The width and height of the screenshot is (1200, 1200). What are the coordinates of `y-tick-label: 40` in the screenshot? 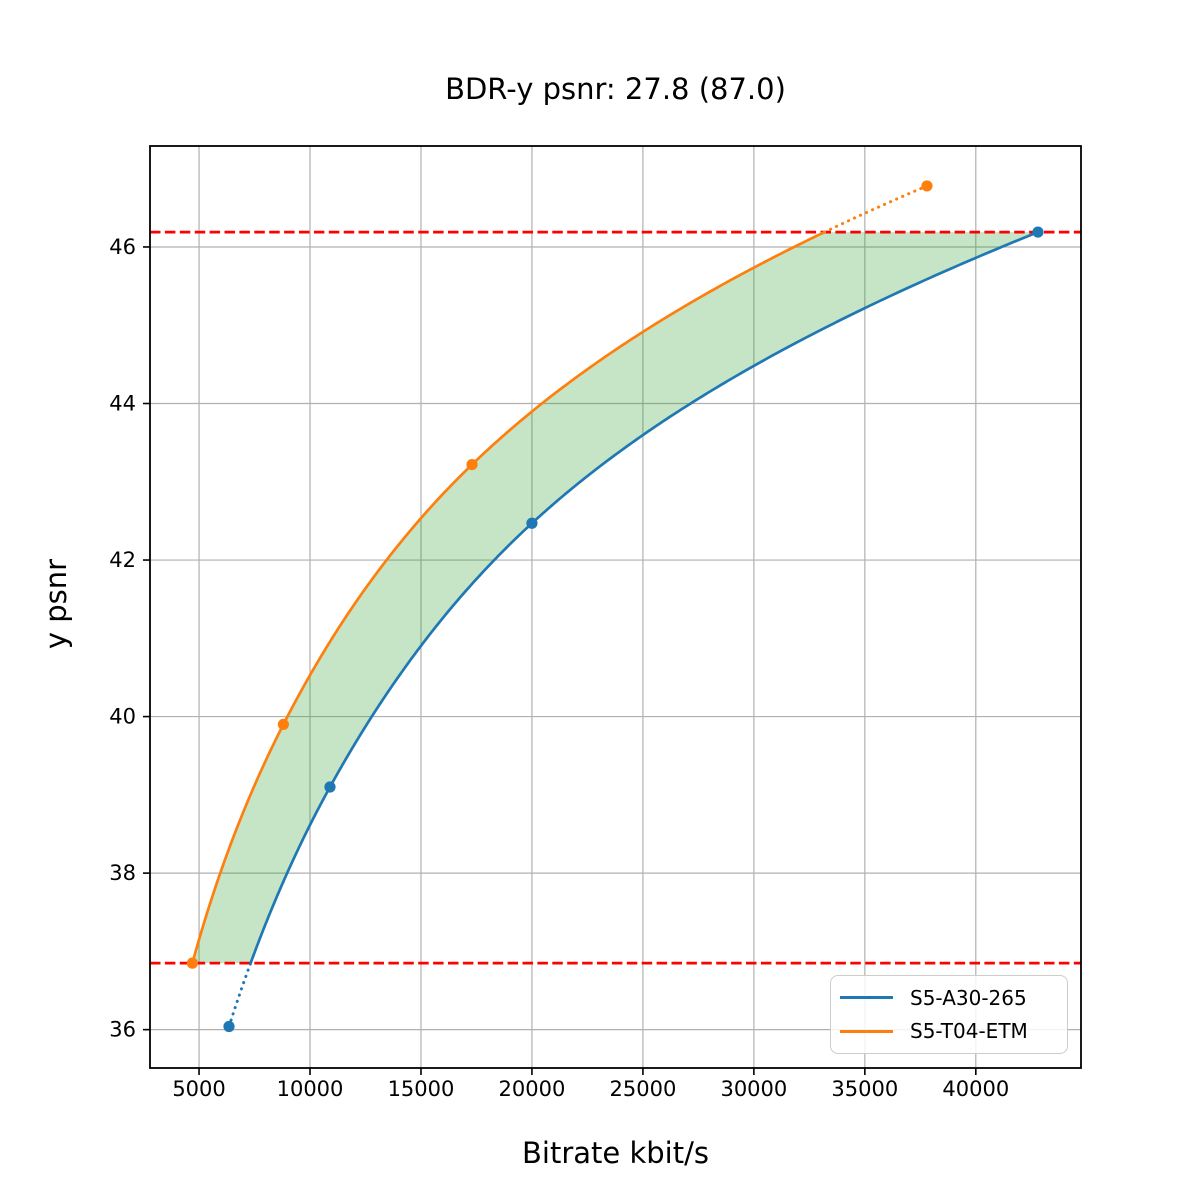 It's located at (122, 717).